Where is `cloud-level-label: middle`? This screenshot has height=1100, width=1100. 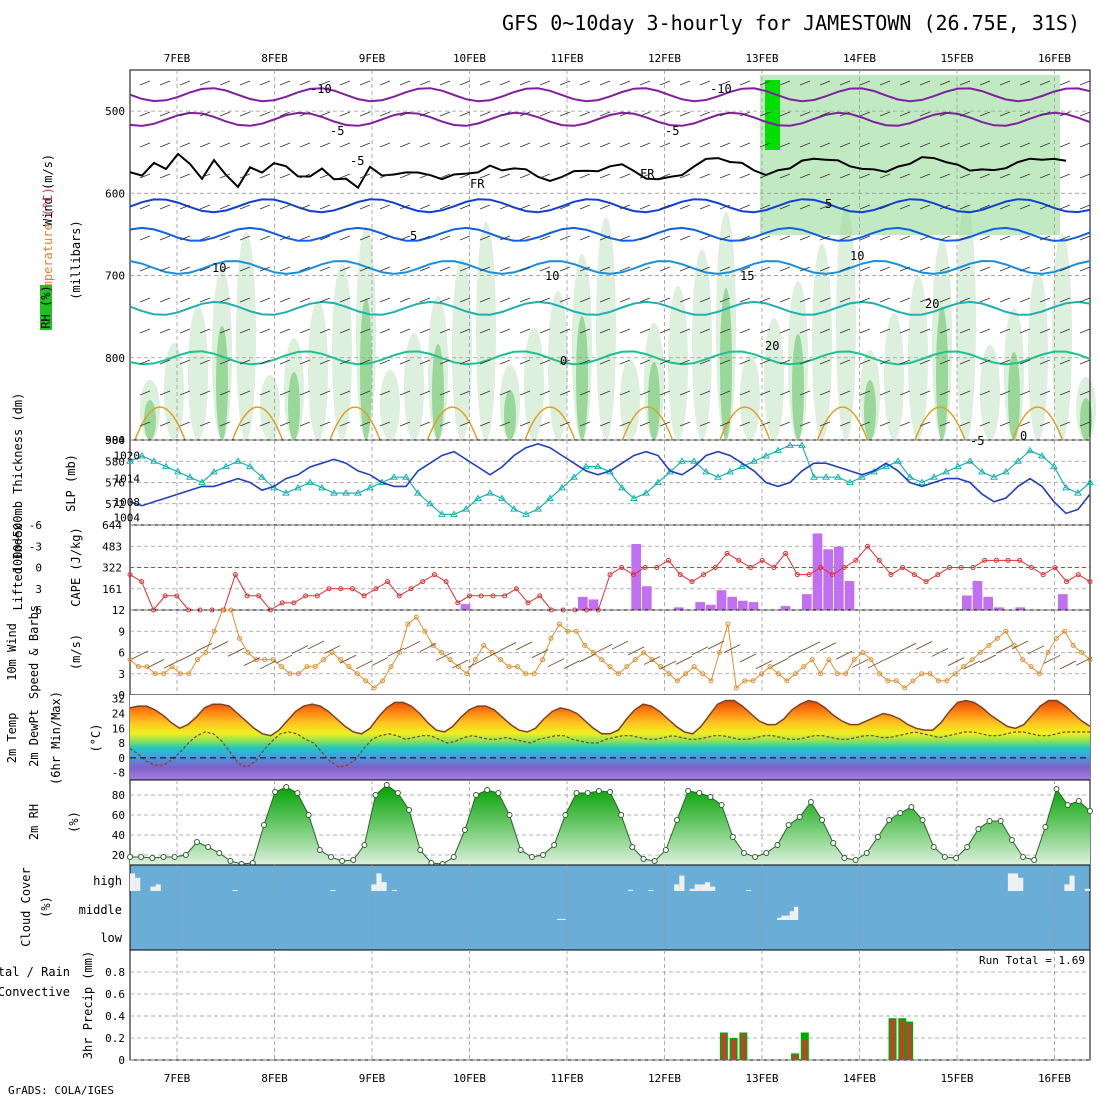 cloud-level-label: middle is located at coordinates (100, 910).